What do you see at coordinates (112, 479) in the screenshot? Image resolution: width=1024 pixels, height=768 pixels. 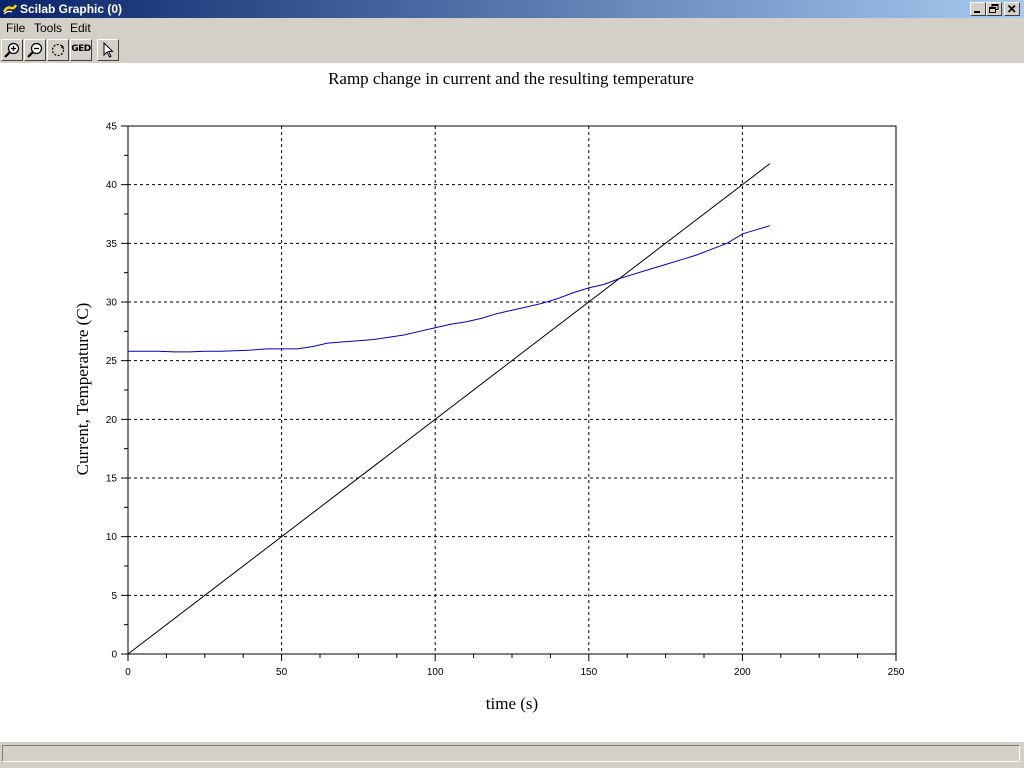 I see `y-tick-label: 15` at bounding box center [112, 479].